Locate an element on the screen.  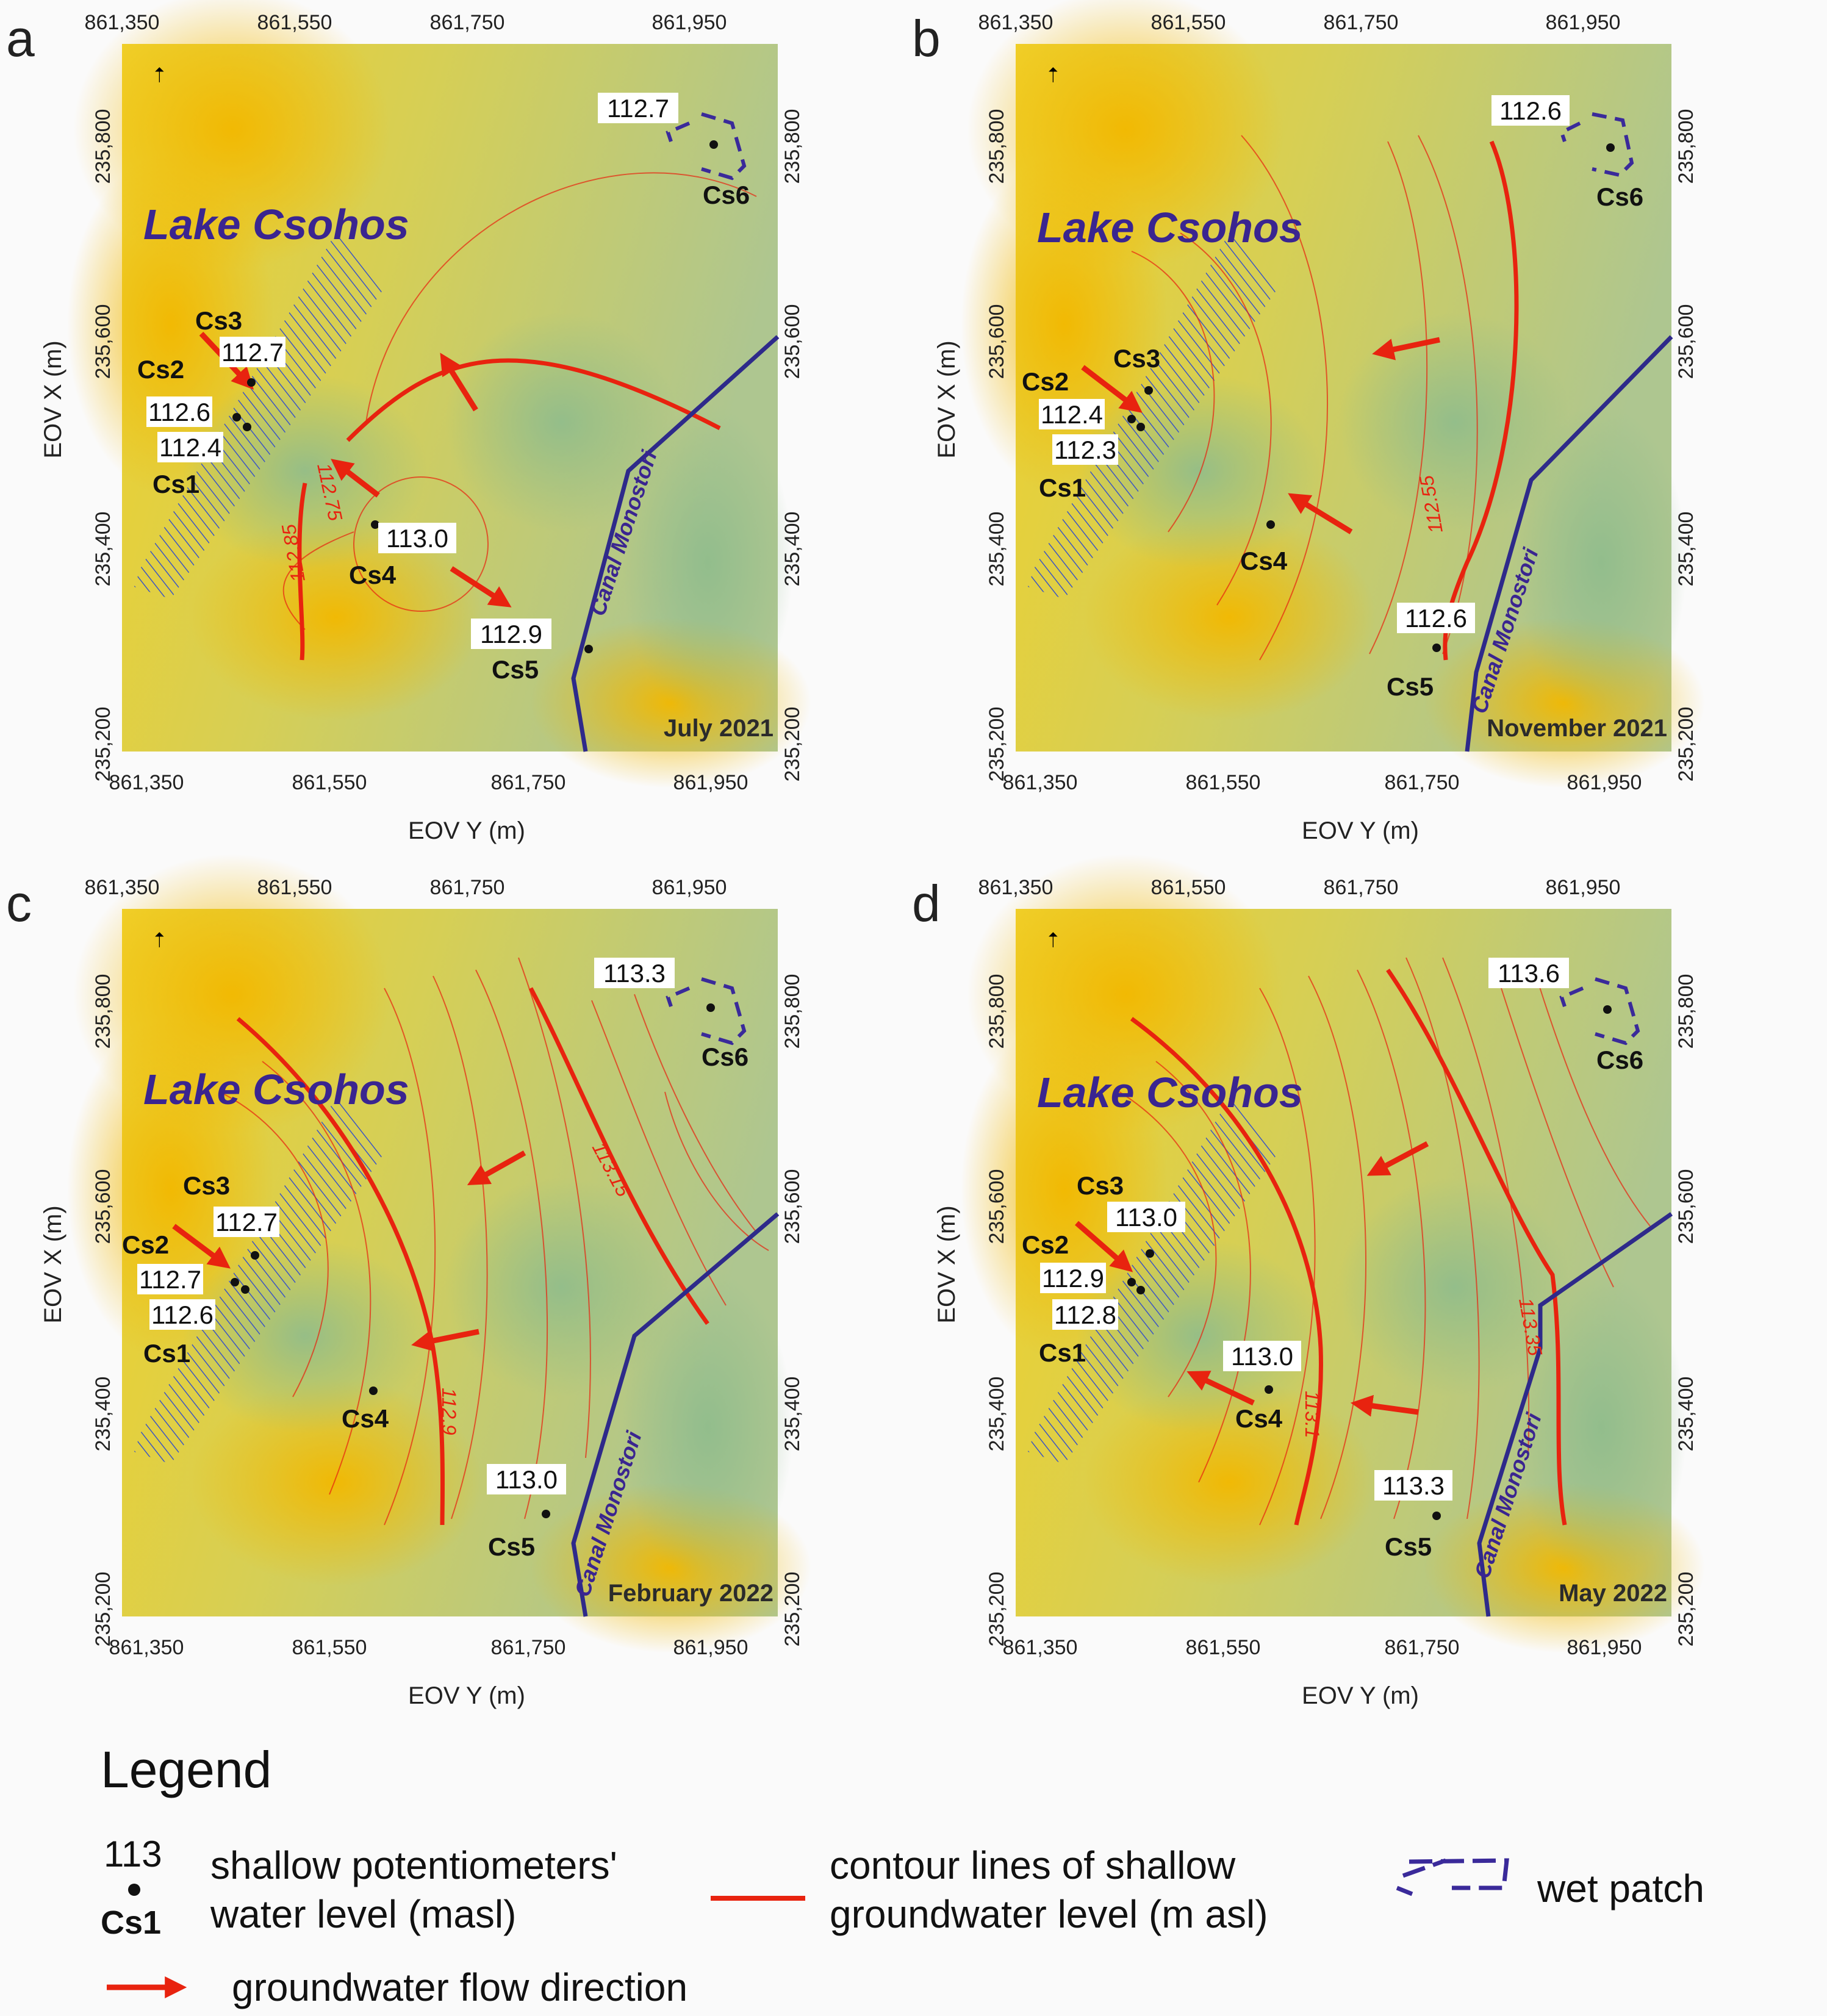
well-cs1: 112.3 Cs1 is located at coordinates (1078, 468).